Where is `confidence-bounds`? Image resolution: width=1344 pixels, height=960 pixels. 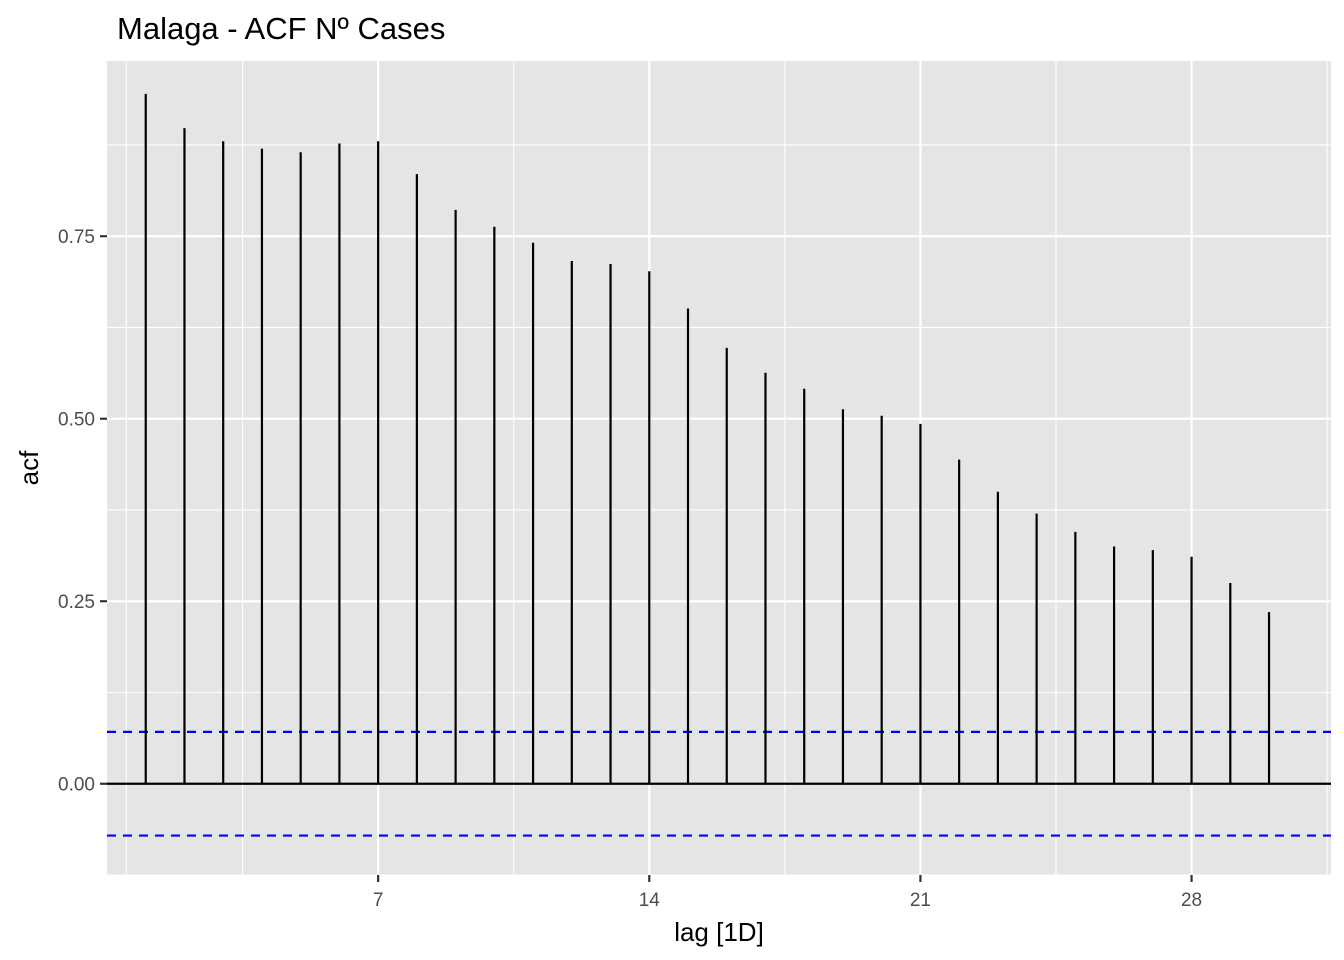
confidence-bounds is located at coordinates (719, 783).